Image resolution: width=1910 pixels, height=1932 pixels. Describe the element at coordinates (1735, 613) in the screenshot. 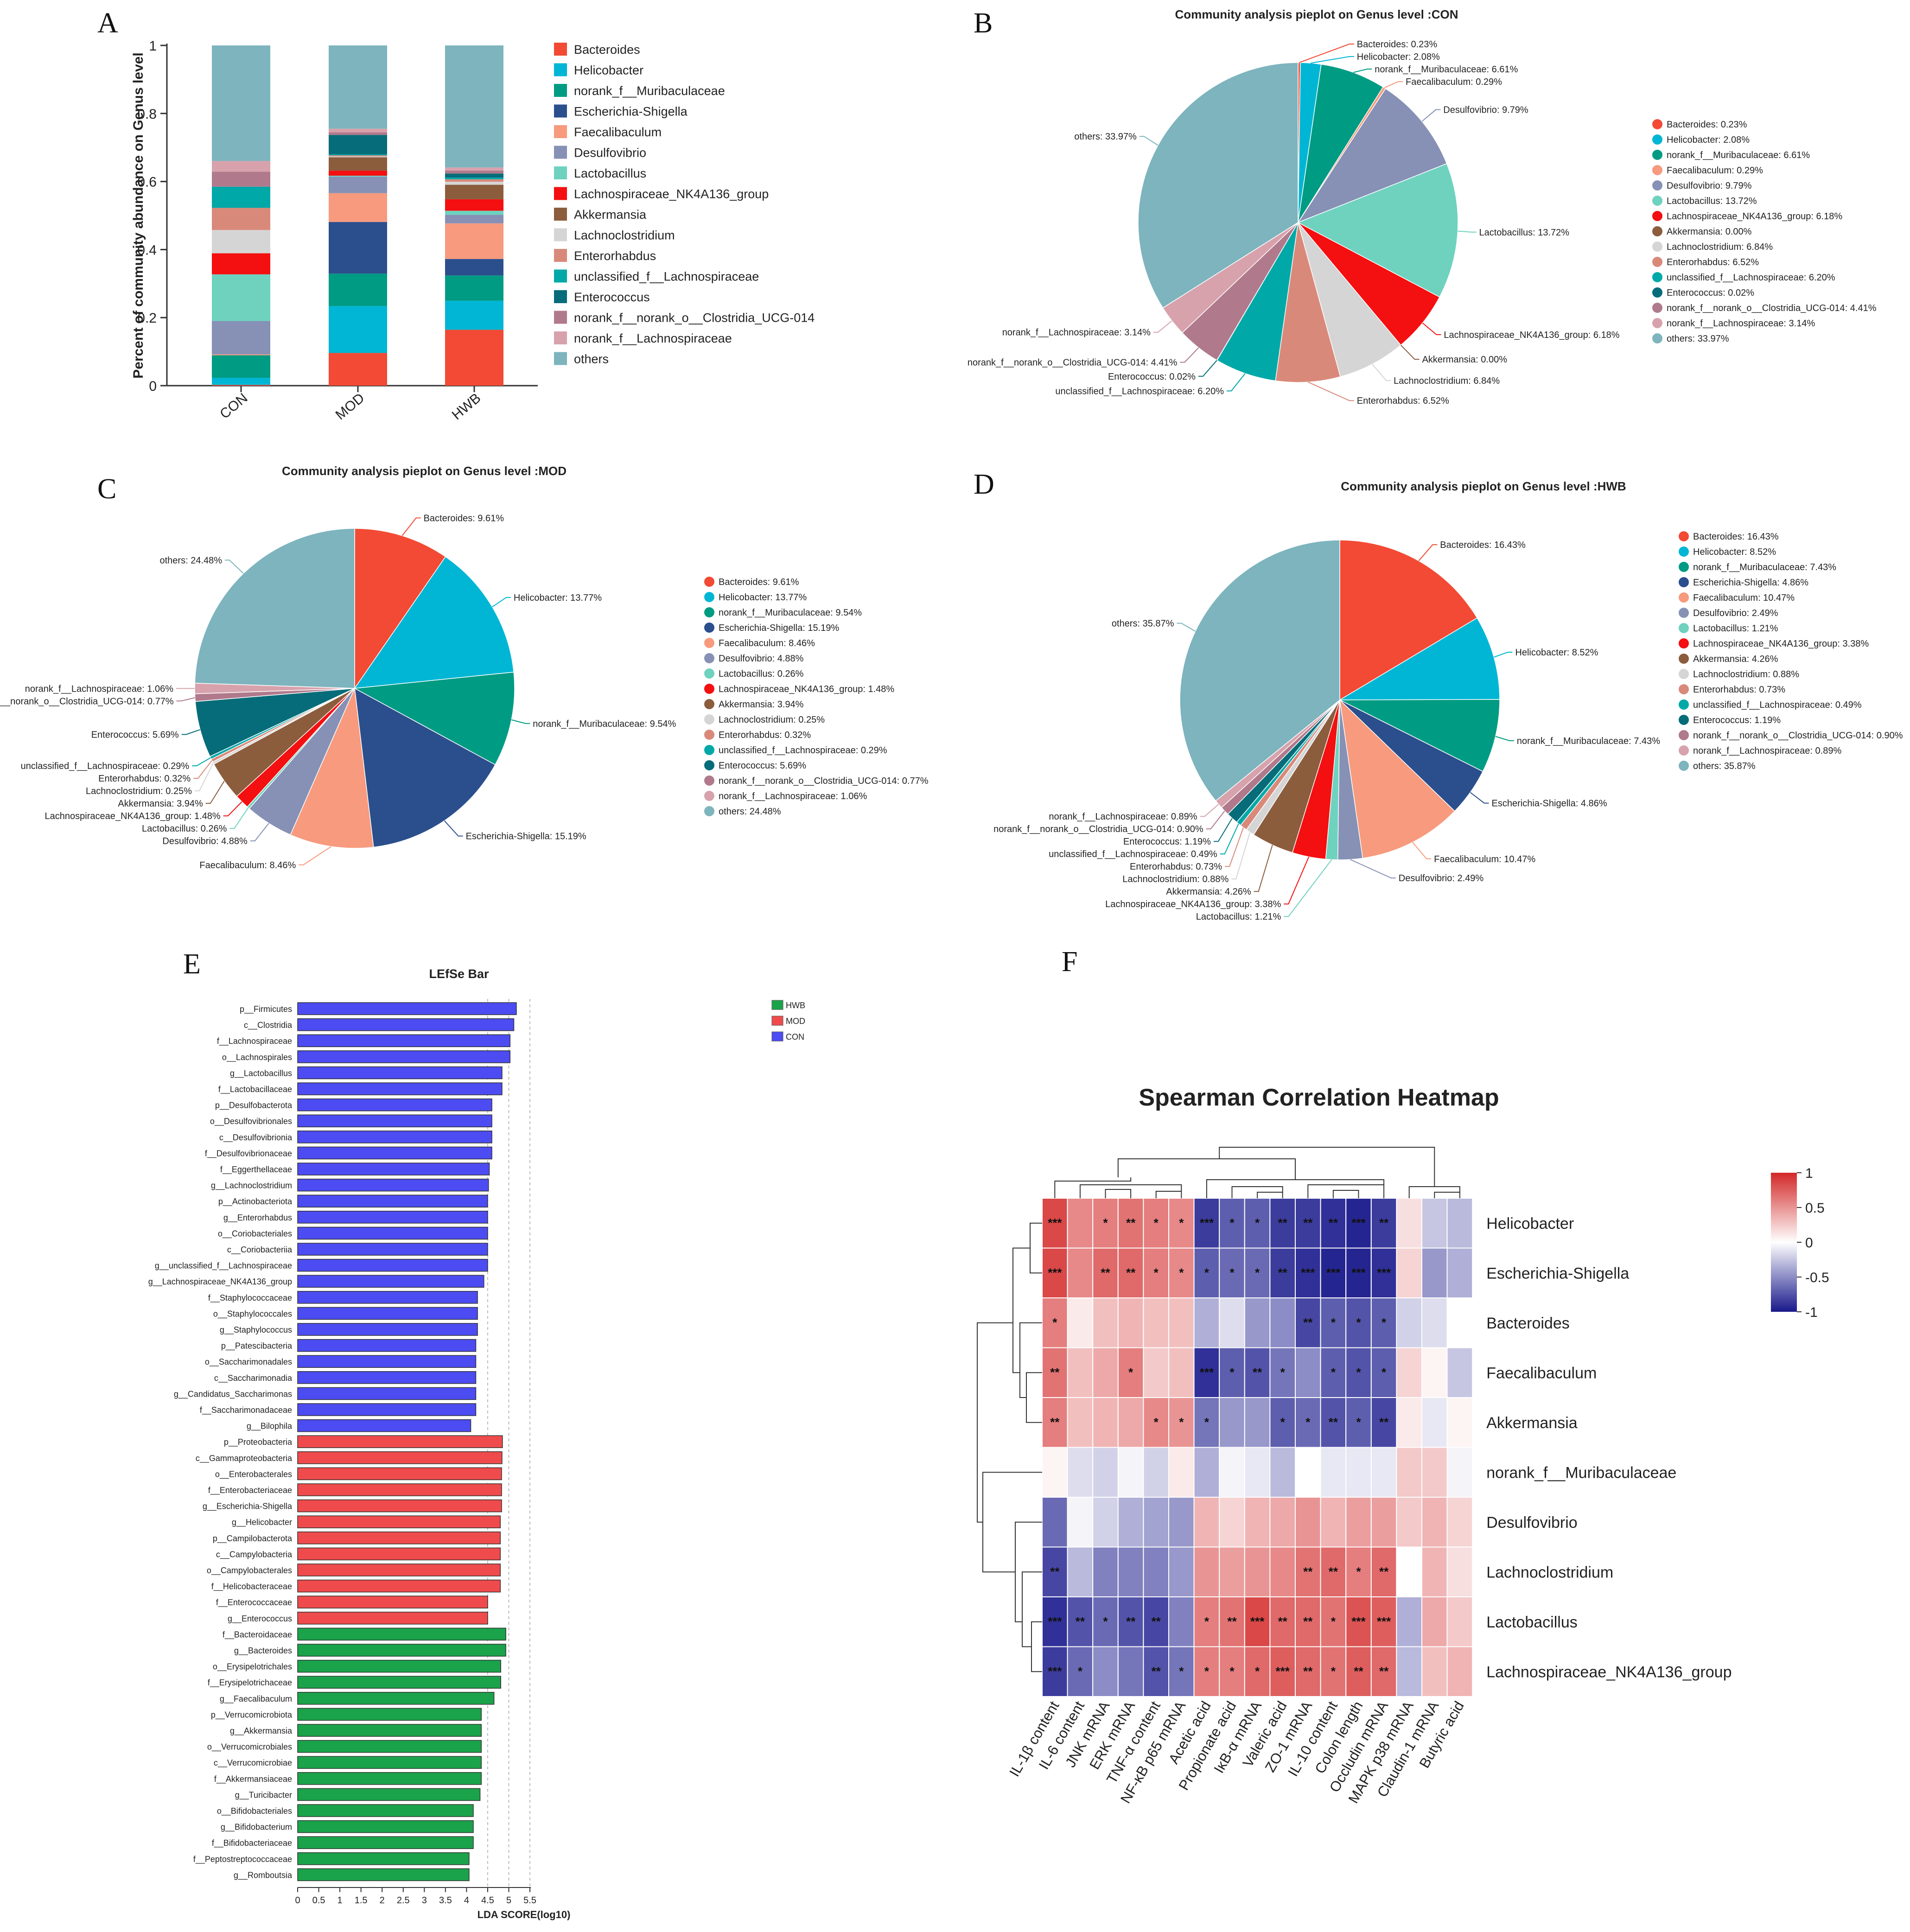

I see `pie-legend-label-d-desulfovibrio: Desulfovibrio: 2.49%` at that location.